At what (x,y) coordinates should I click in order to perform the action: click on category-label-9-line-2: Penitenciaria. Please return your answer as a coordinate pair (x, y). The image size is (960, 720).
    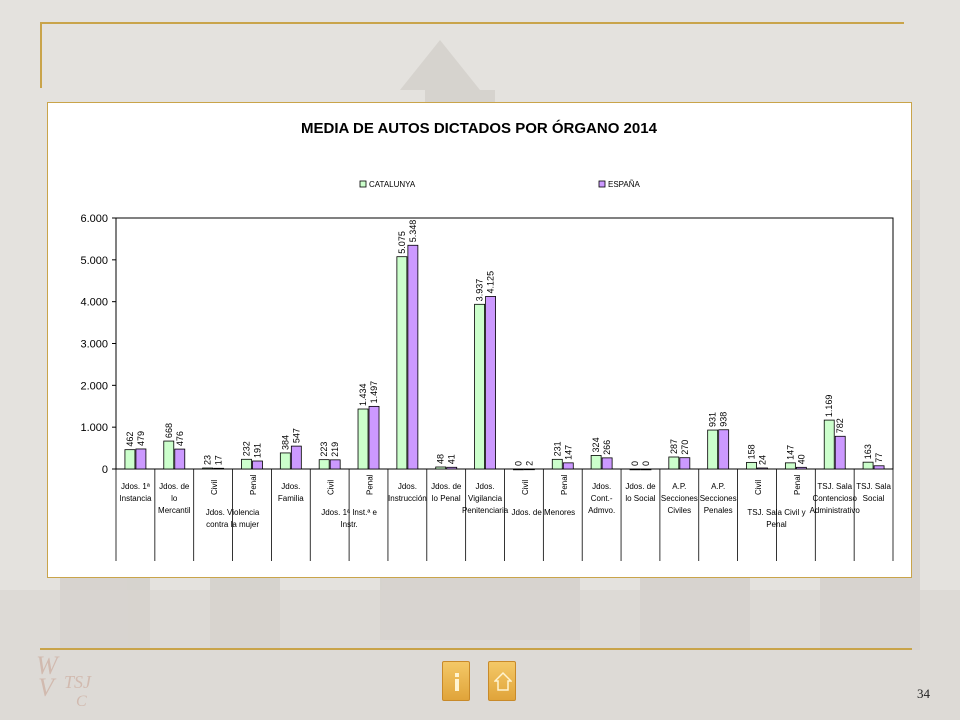
    Looking at the image, I should click on (485, 510).